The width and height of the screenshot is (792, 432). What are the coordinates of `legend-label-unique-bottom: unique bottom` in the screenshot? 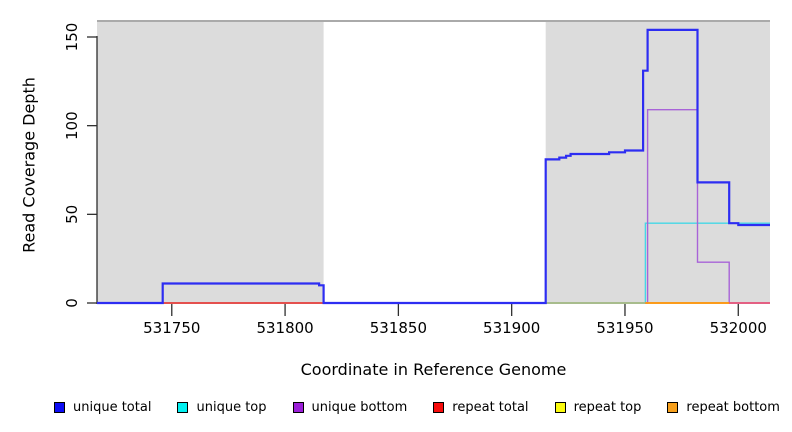 It's located at (359, 407).